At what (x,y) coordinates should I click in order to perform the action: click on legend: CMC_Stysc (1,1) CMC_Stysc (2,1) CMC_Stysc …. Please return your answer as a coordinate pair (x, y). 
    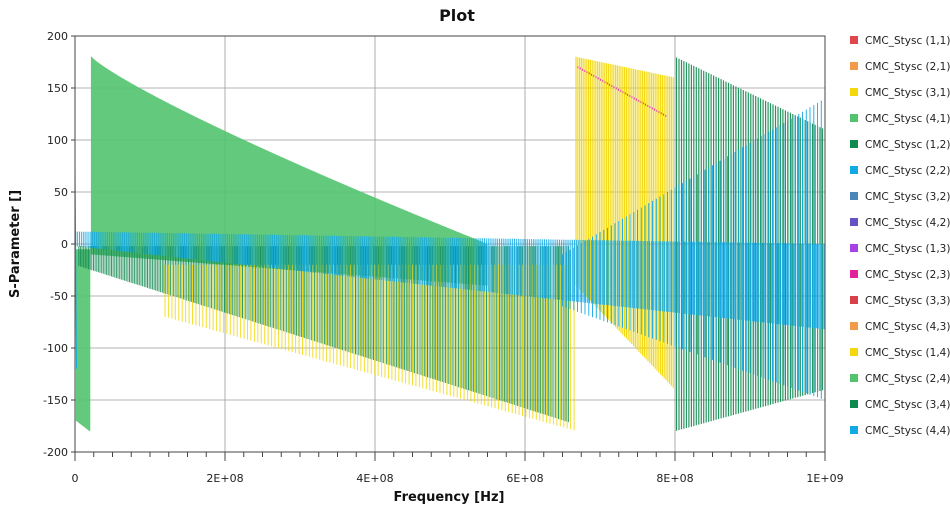
    Looking at the image, I should click on (900, 236).